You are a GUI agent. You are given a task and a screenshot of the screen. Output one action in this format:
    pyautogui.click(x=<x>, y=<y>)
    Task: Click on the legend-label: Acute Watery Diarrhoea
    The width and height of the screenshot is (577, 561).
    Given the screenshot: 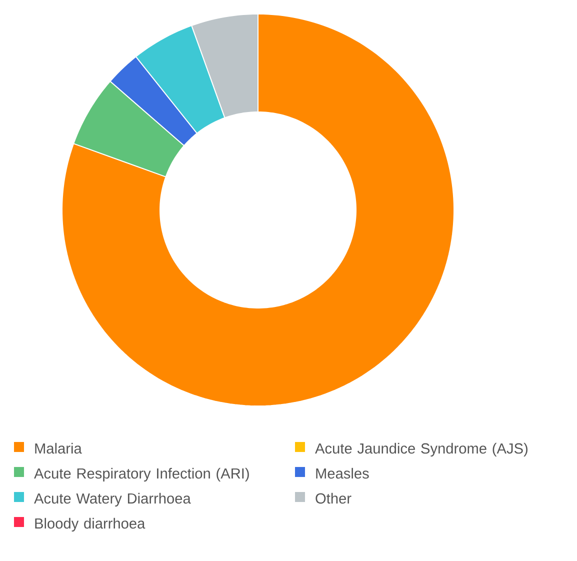 What is the action you would take?
    pyautogui.click(x=112, y=499)
    